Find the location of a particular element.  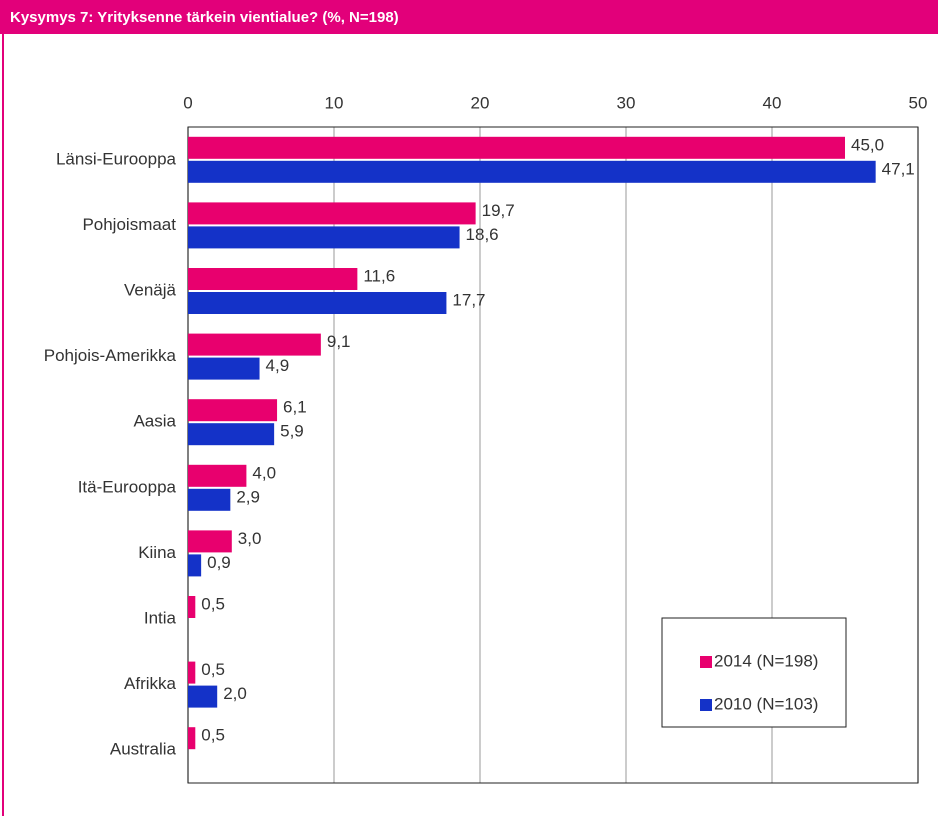

x-tick-label: 10 is located at coordinates (334, 102).